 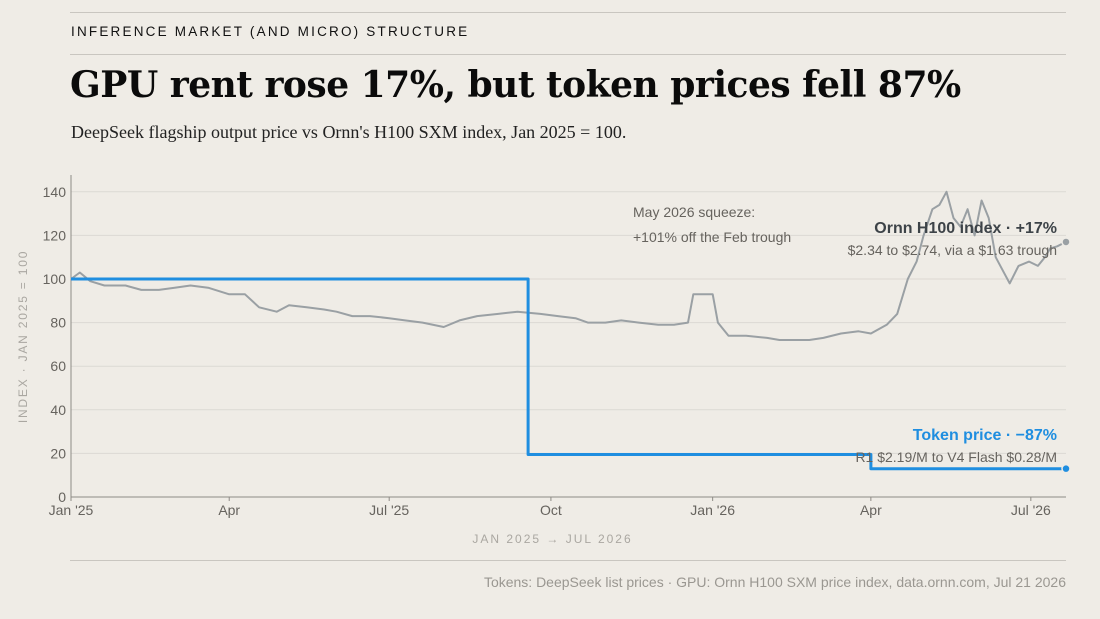 I want to click on x-tick-label: Oct, so click(x=551, y=510).